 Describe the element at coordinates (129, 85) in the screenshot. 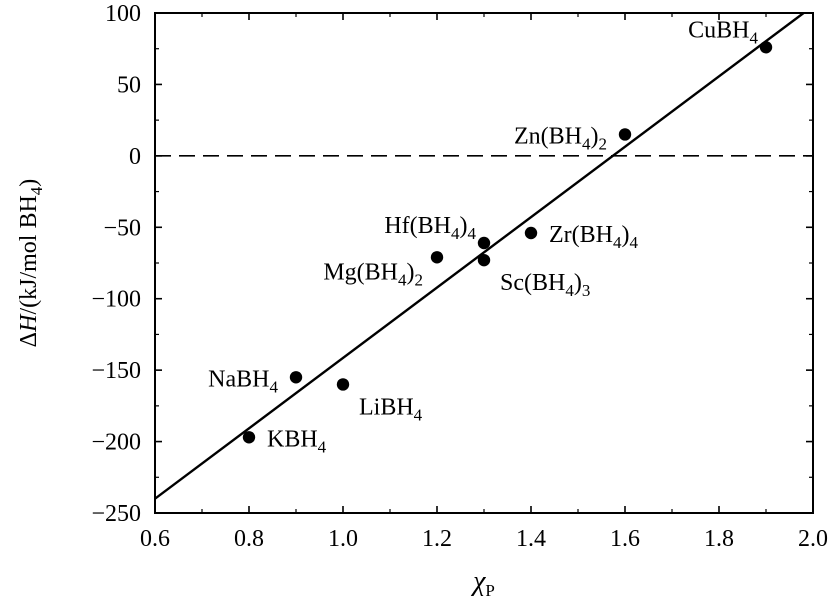

I see `y-tick-label: 50` at that location.